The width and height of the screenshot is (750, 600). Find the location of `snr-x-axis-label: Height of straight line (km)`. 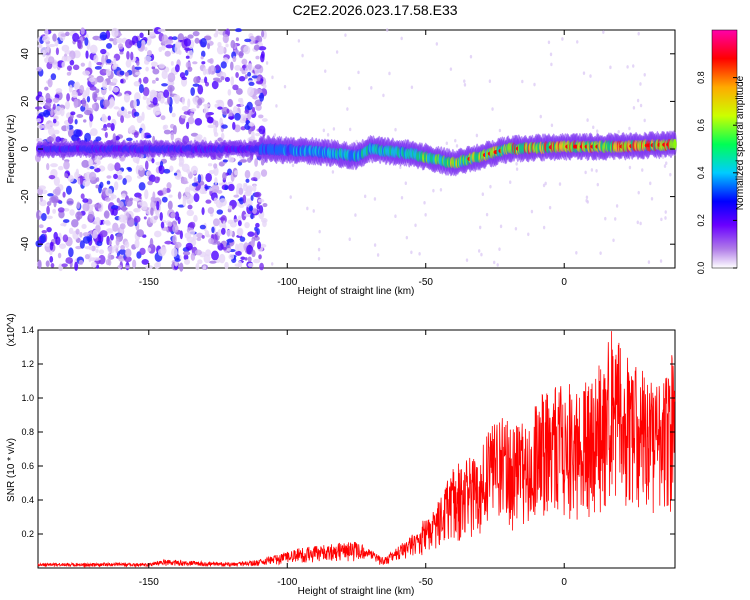

snr-x-axis-label: Height of straight line (km) is located at coordinates (356, 591).